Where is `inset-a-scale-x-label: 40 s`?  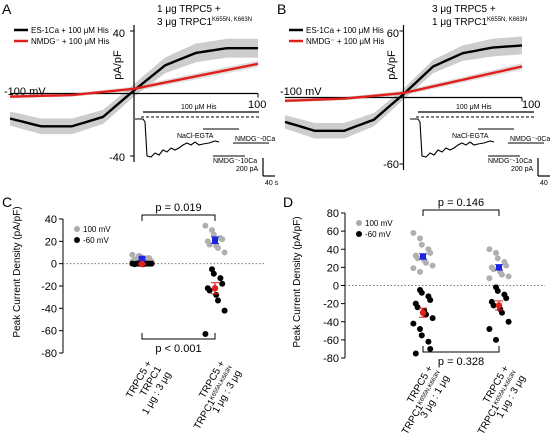 inset-a-scale-x-label: 40 s is located at coordinates (272, 183).